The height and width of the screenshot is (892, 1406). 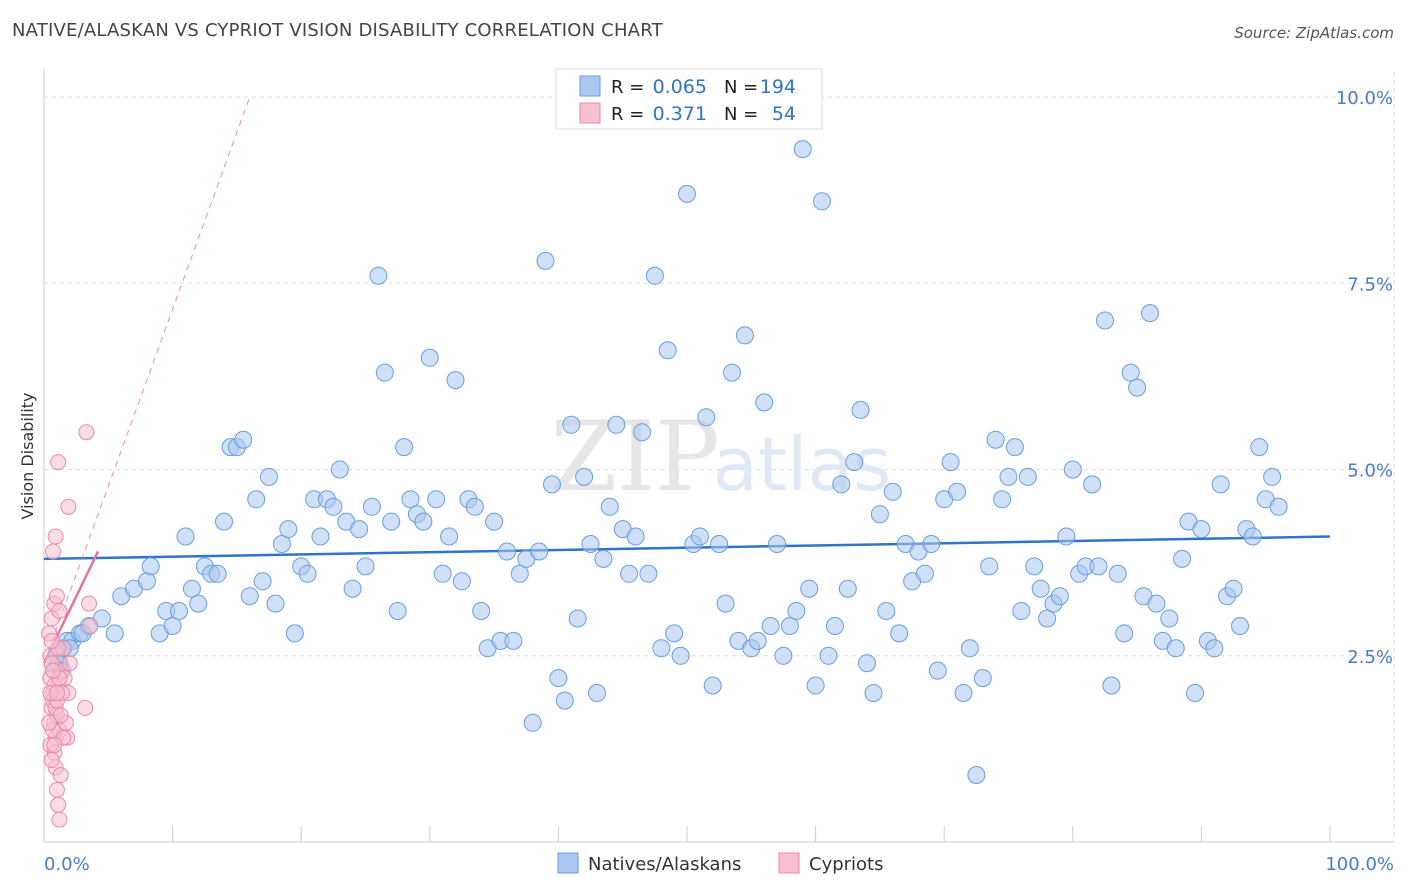 I want to click on y-tick-label: 7.5%, so click(x=1370, y=284).